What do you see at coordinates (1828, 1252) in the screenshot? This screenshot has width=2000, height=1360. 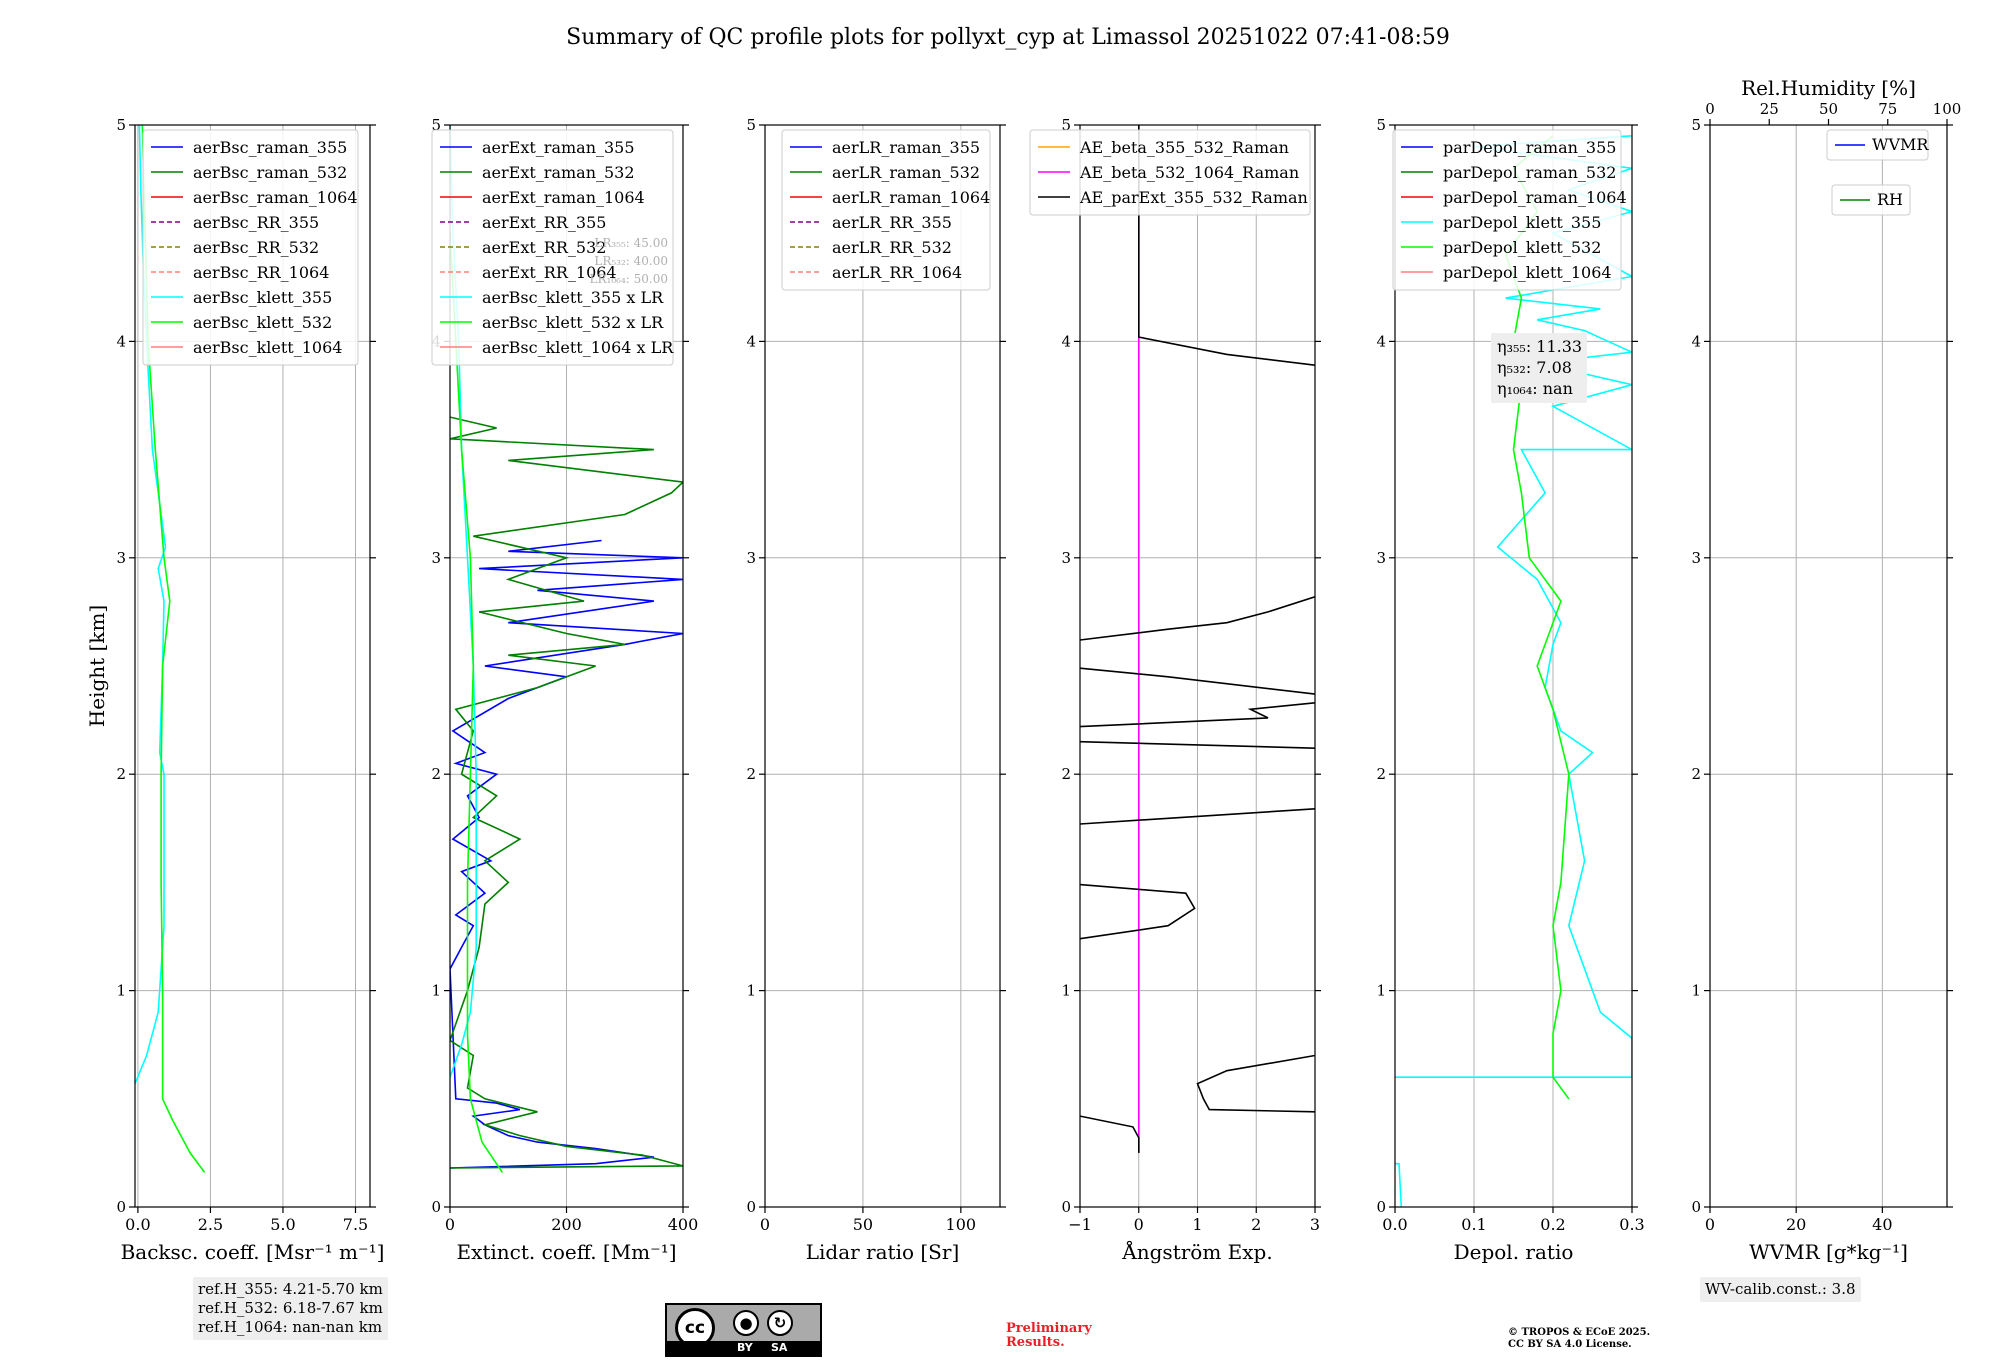 I see `x-axis-label: WVMR [g*kg⁻¹]` at bounding box center [1828, 1252].